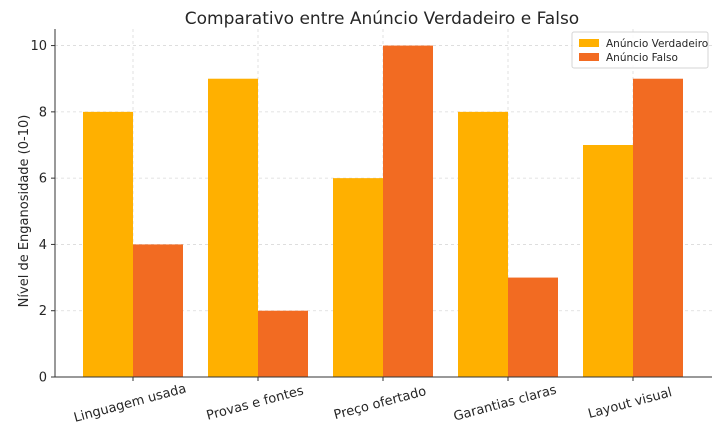 Image resolution: width=727 pixels, height=431 pixels. I want to click on y-axis-label: Nível de Enganosidade (0-10), so click(24, 211).